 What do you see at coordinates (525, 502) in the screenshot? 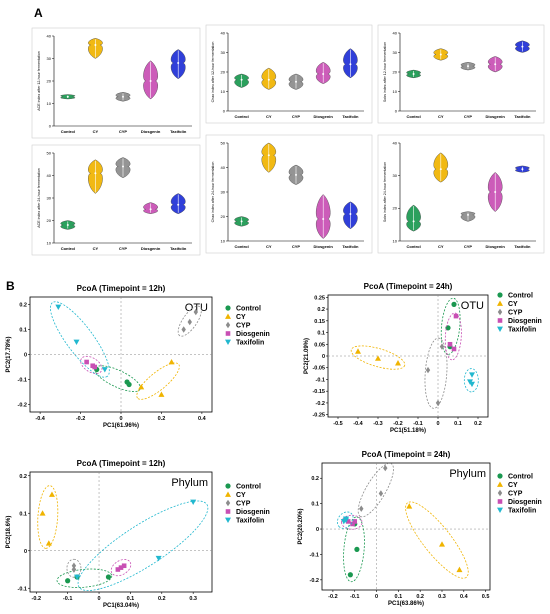
I see `legend-label-diosgenin: Diosgenin` at bounding box center [525, 502].